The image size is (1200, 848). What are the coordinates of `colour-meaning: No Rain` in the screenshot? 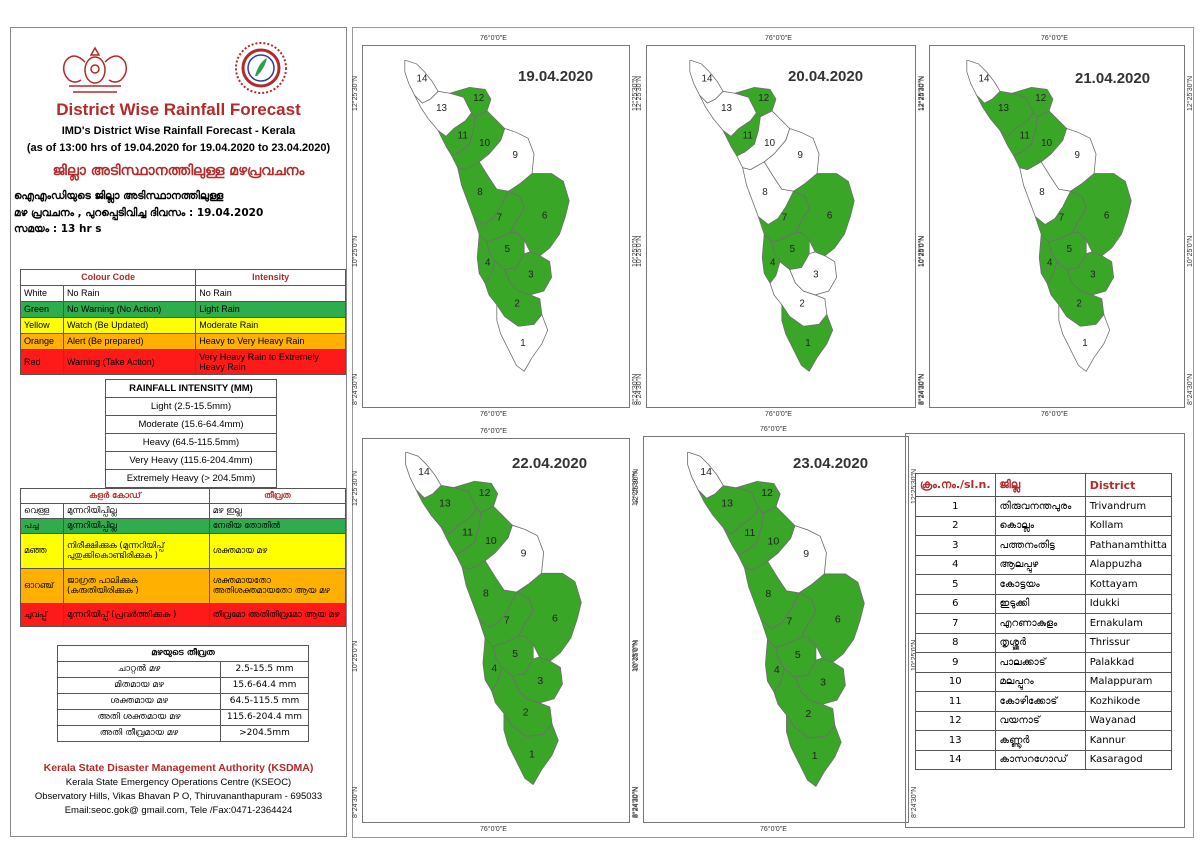 It's located at (129, 293).